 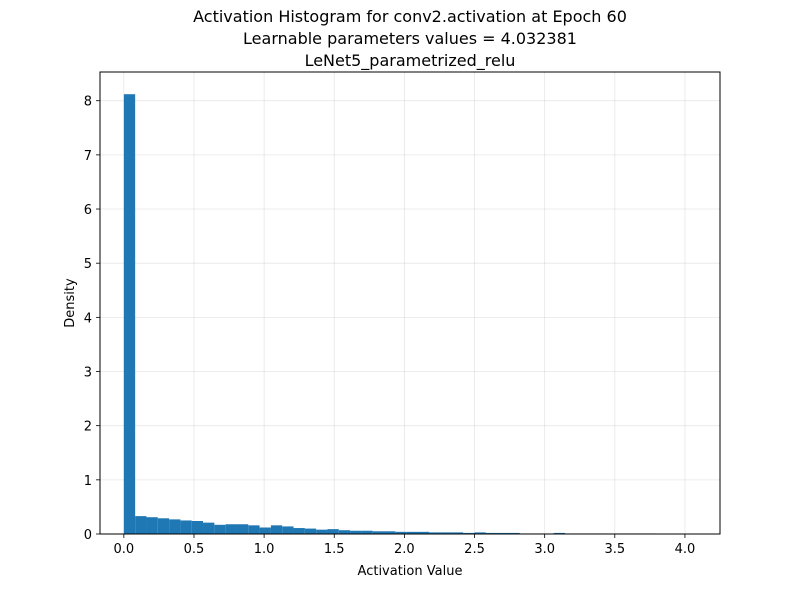 I want to click on y-tick-label: 0, so click(x=88, y=535).